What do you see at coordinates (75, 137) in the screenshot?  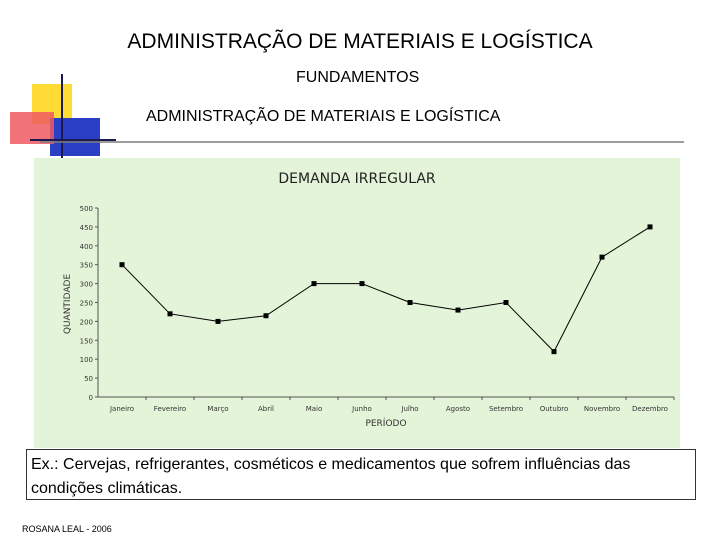 I see `deco-blue-square` at bounding box center [75, 137].